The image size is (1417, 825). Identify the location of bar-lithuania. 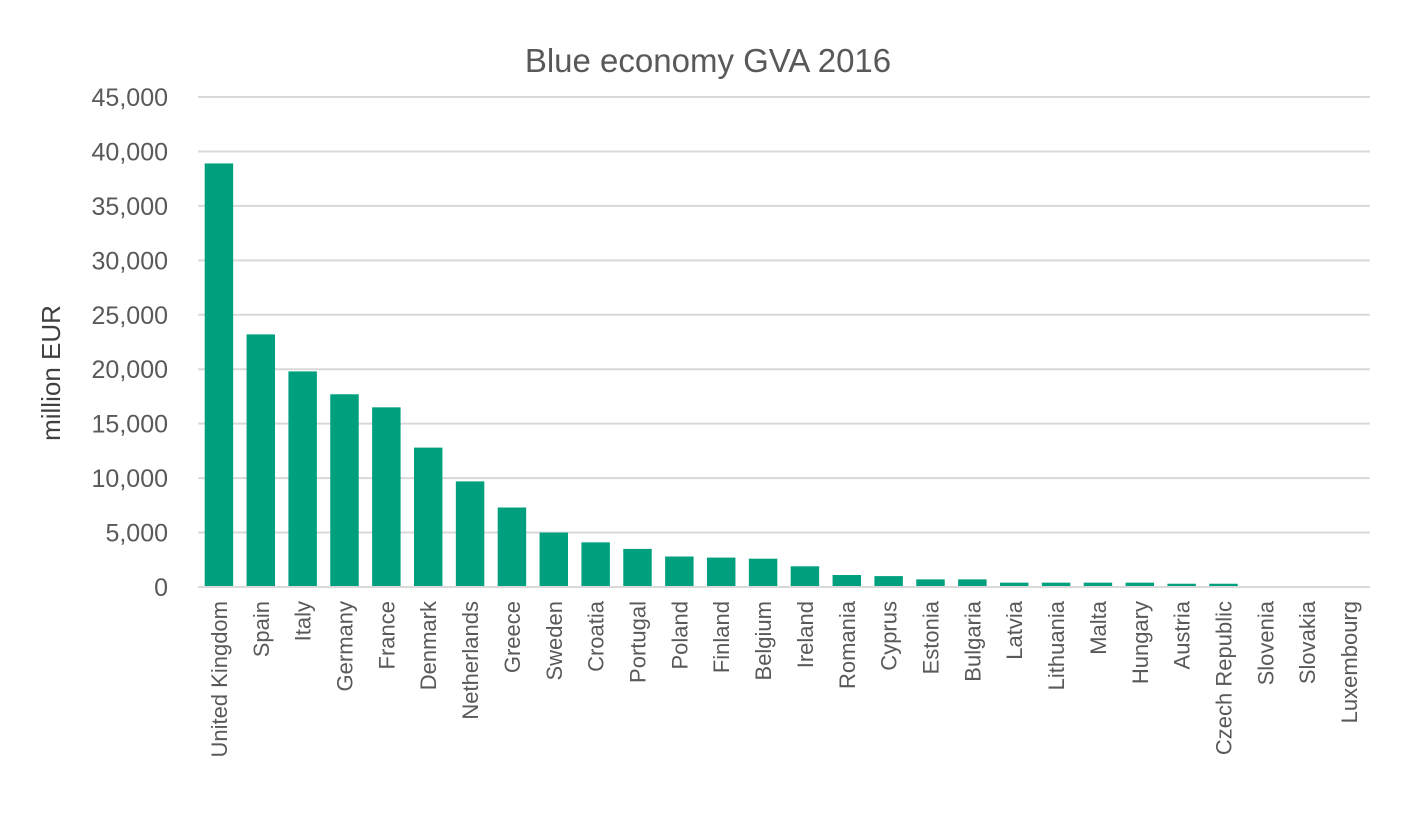
(1056, 584).